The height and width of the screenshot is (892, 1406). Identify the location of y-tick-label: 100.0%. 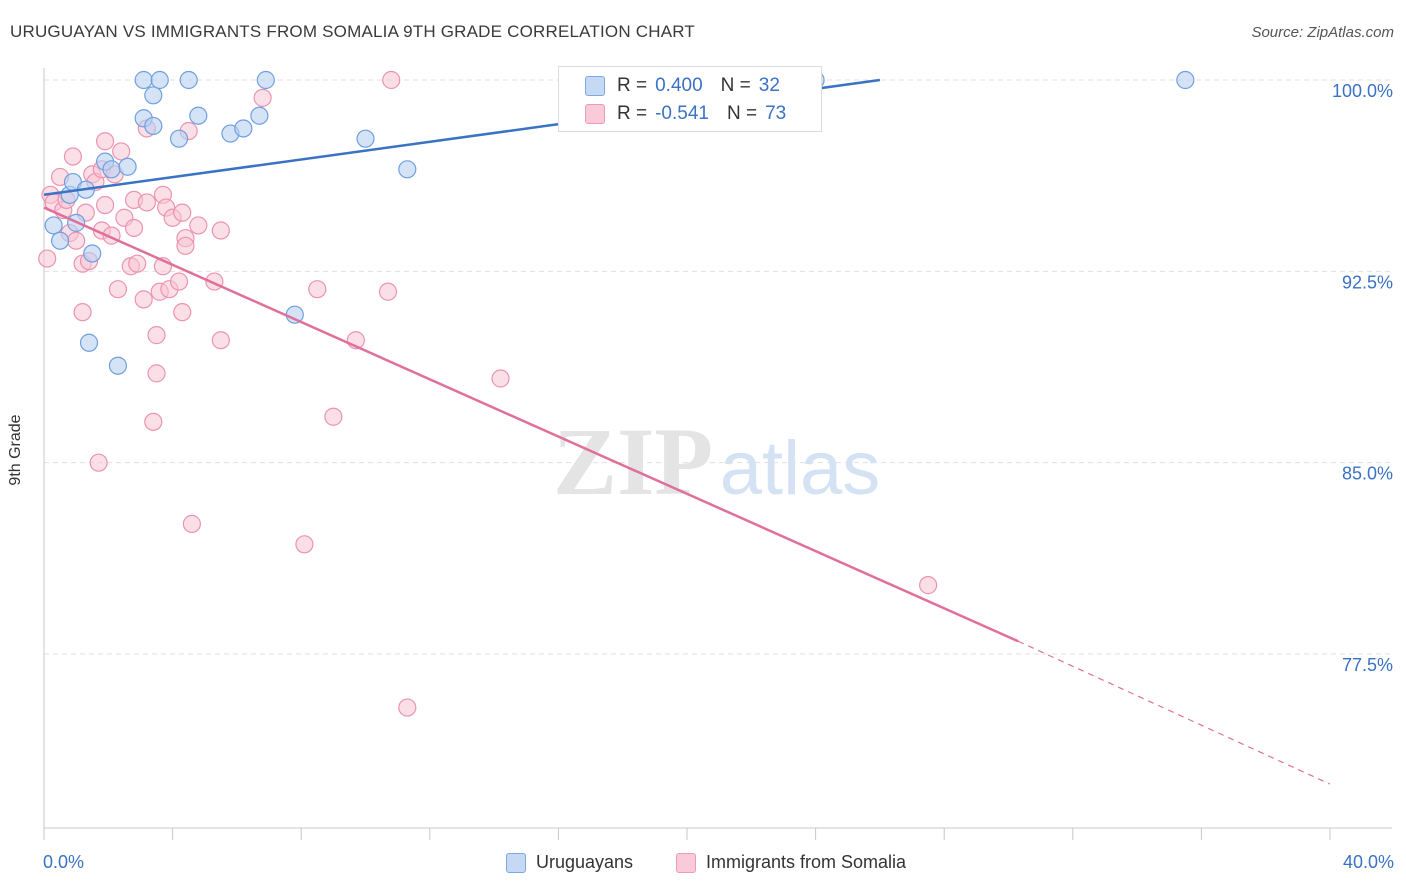
(1362, 91).